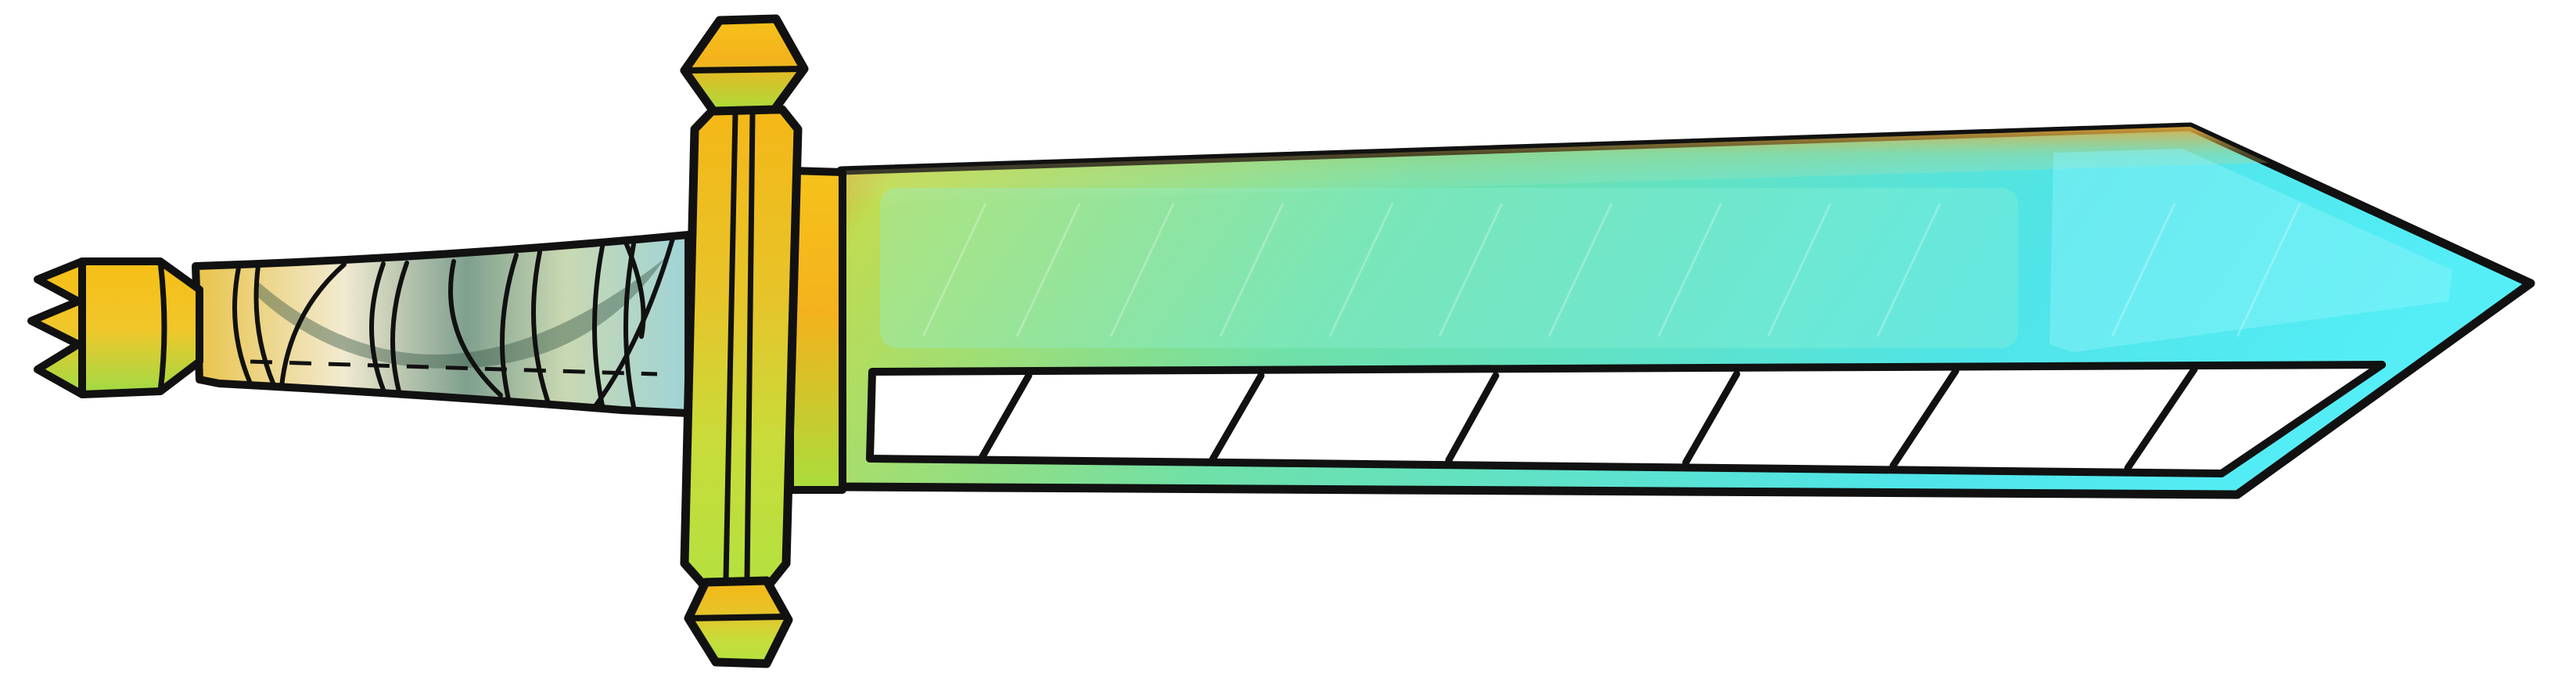 The width and height of the screenshot is (2576, 684). I want to click on blade-highlight, so click(1449, 268).